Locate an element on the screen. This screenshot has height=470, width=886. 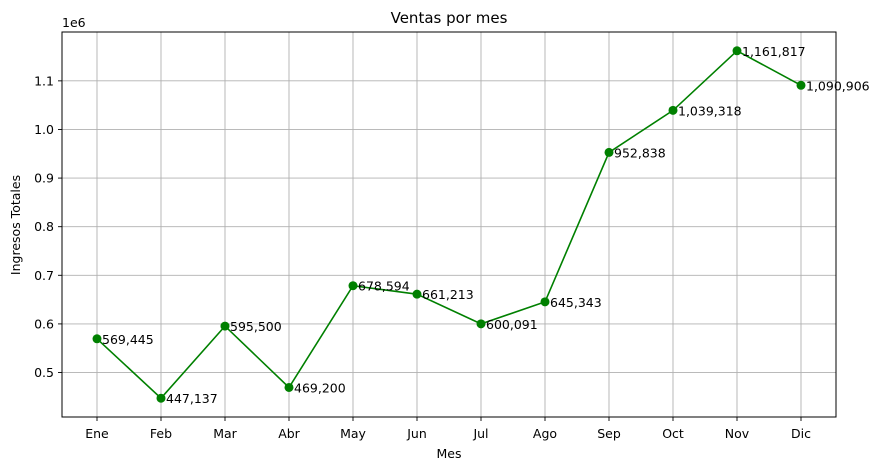
x-tick-label: Nov is located at coordinates (737, 433).